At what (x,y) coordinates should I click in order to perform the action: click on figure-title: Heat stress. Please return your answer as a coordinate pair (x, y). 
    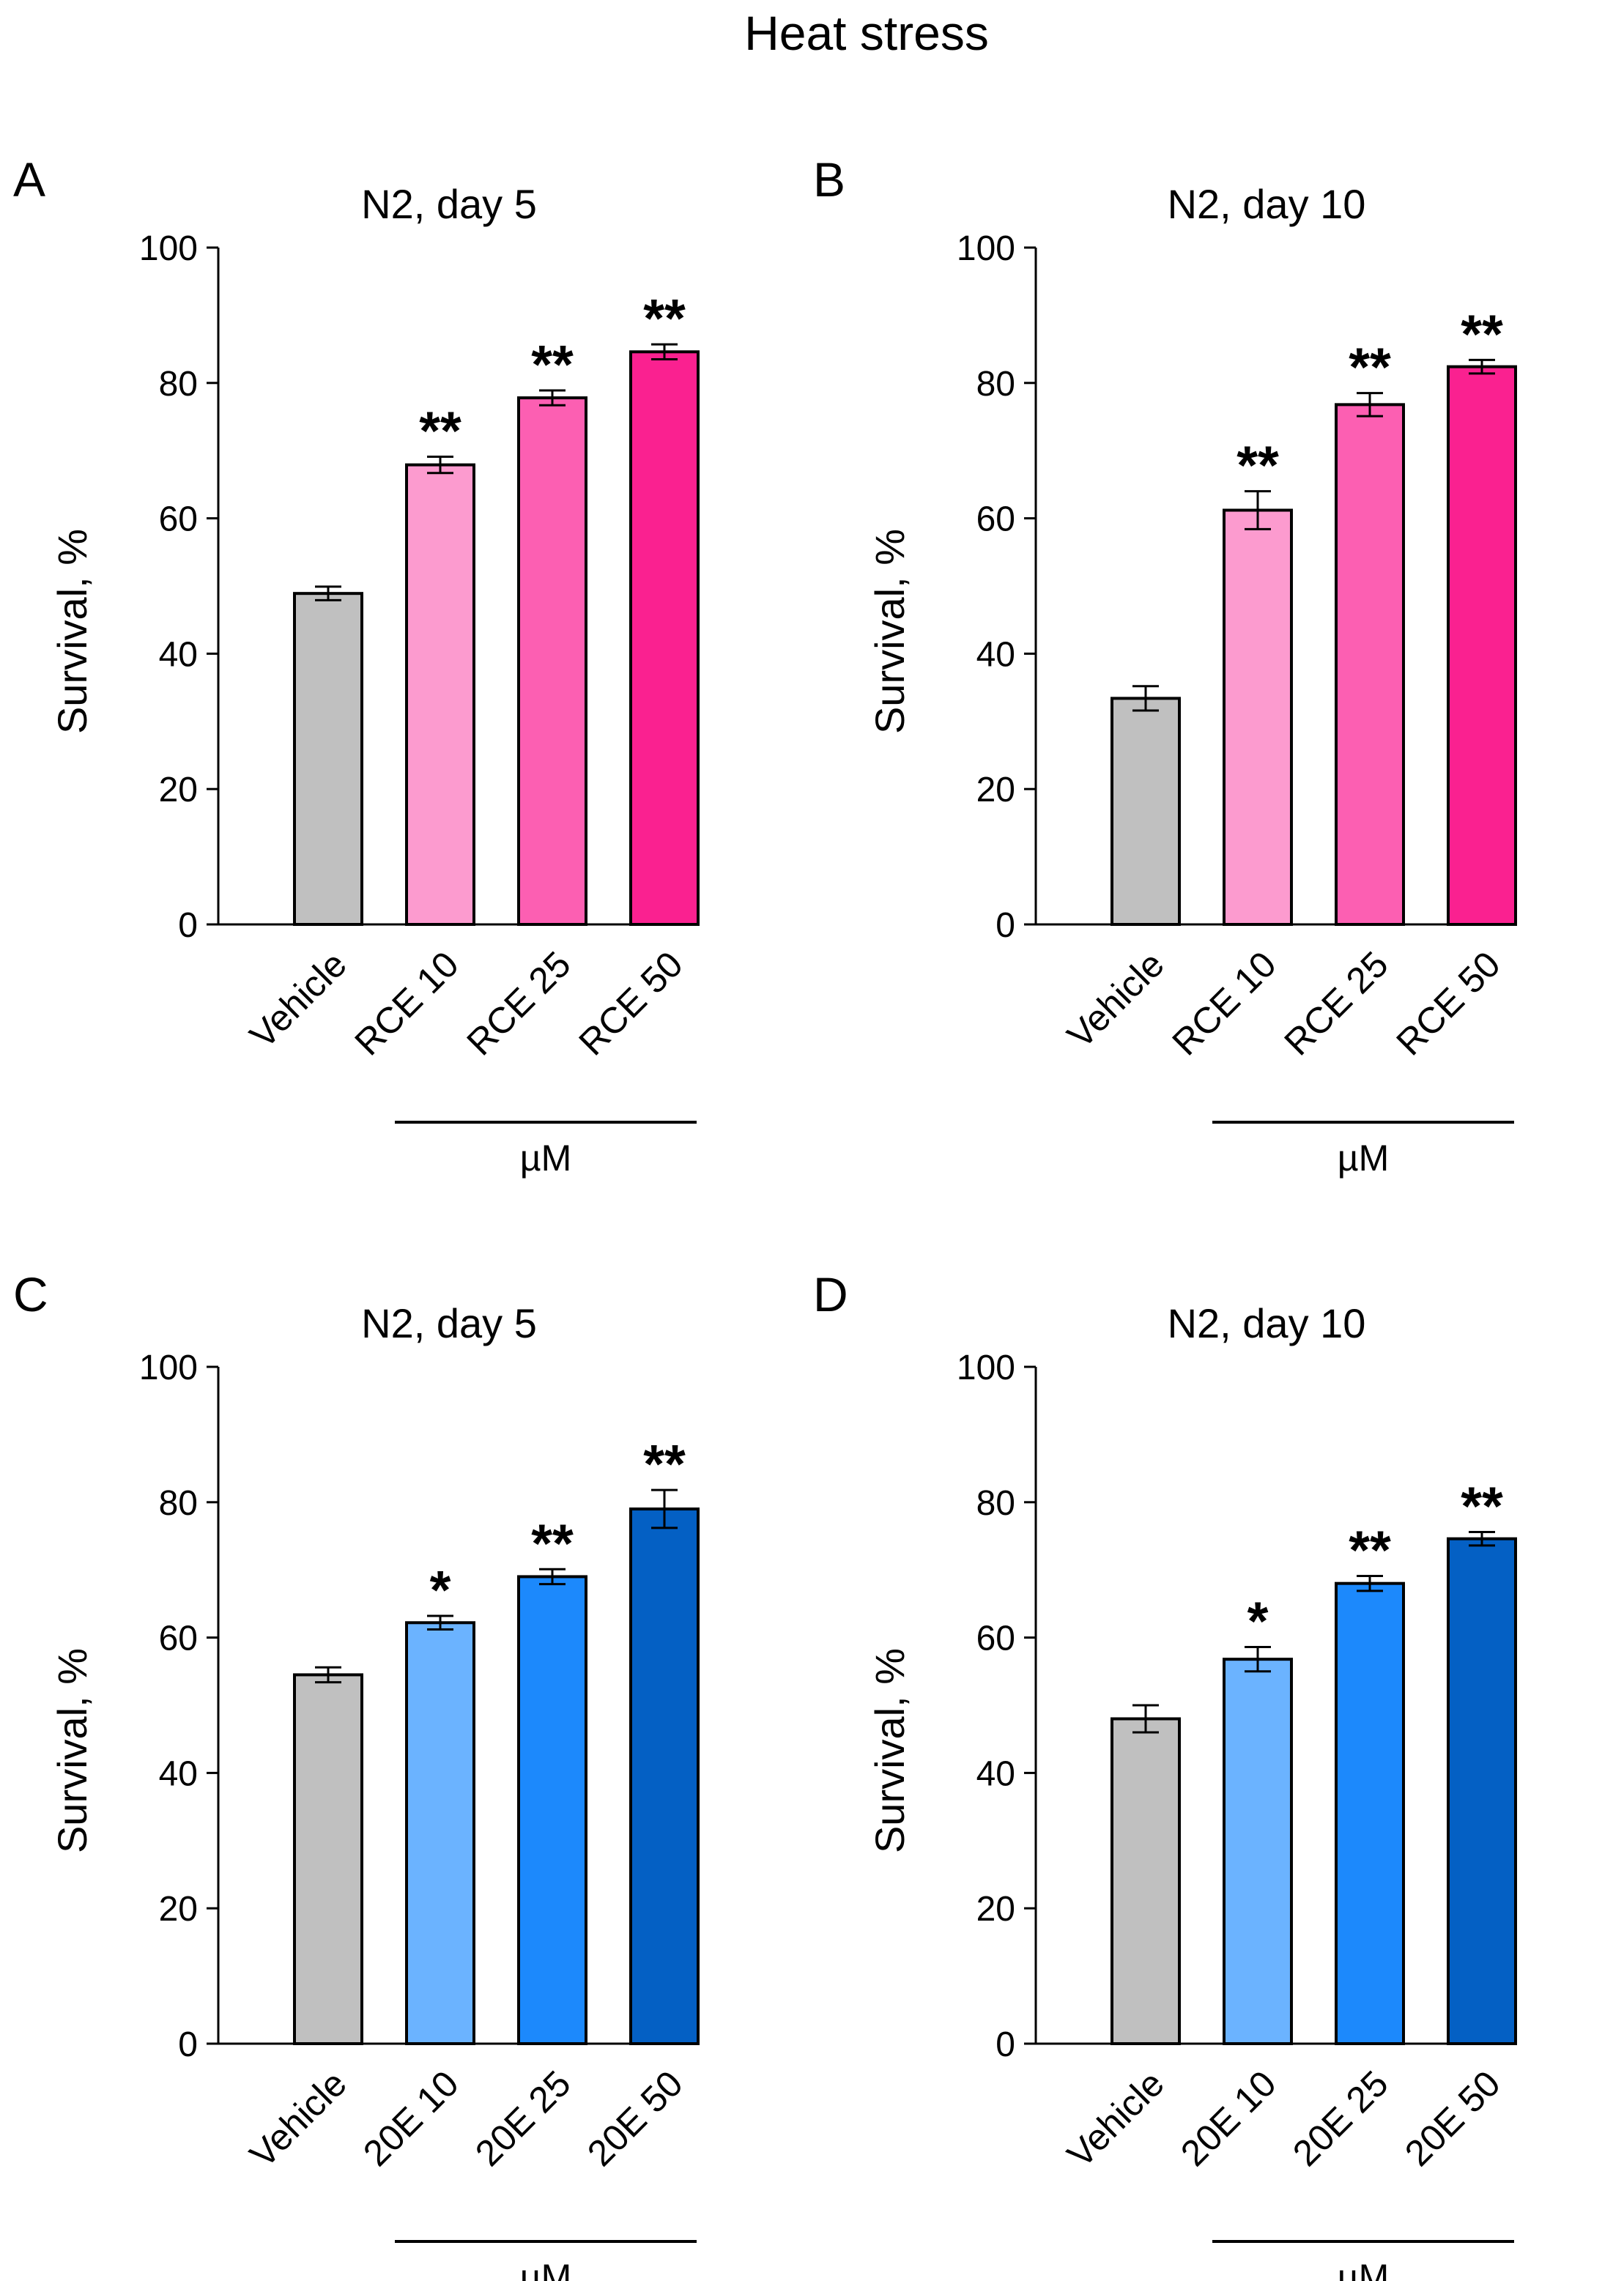
    Looking at the image, I should click on (866, 33).